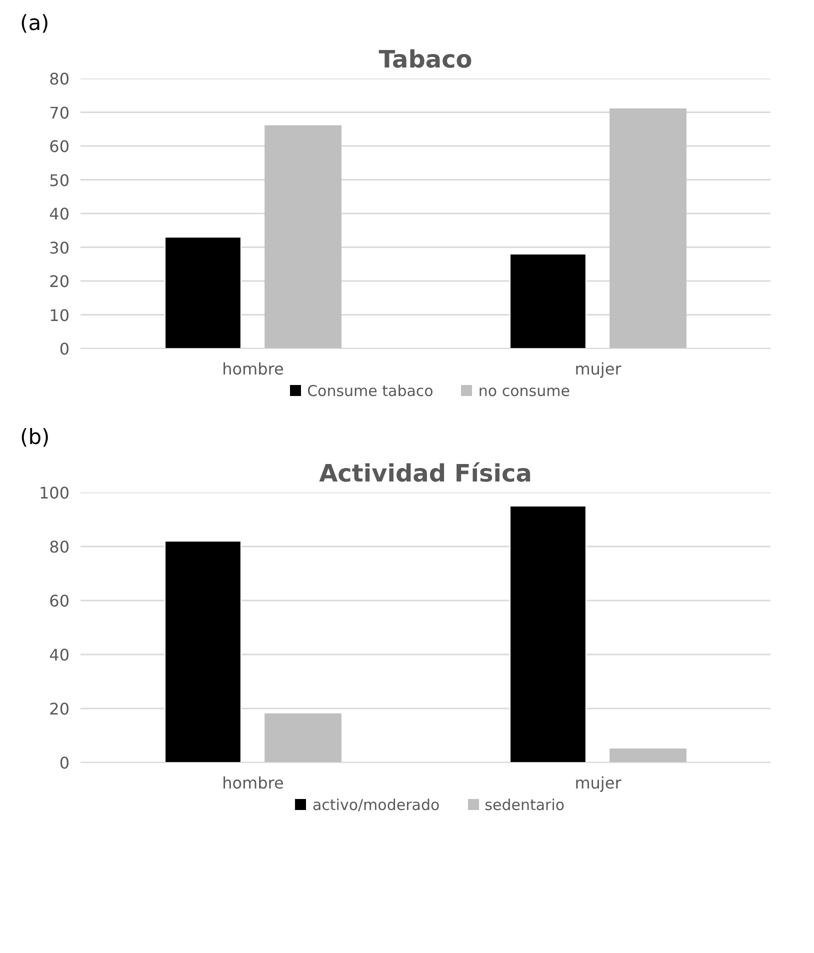 The image size is (814, 953). What do you see at coordinates (524, 805) in the screenshot?
I see `legend-label: sedentario` at bounding box center [524, 805].